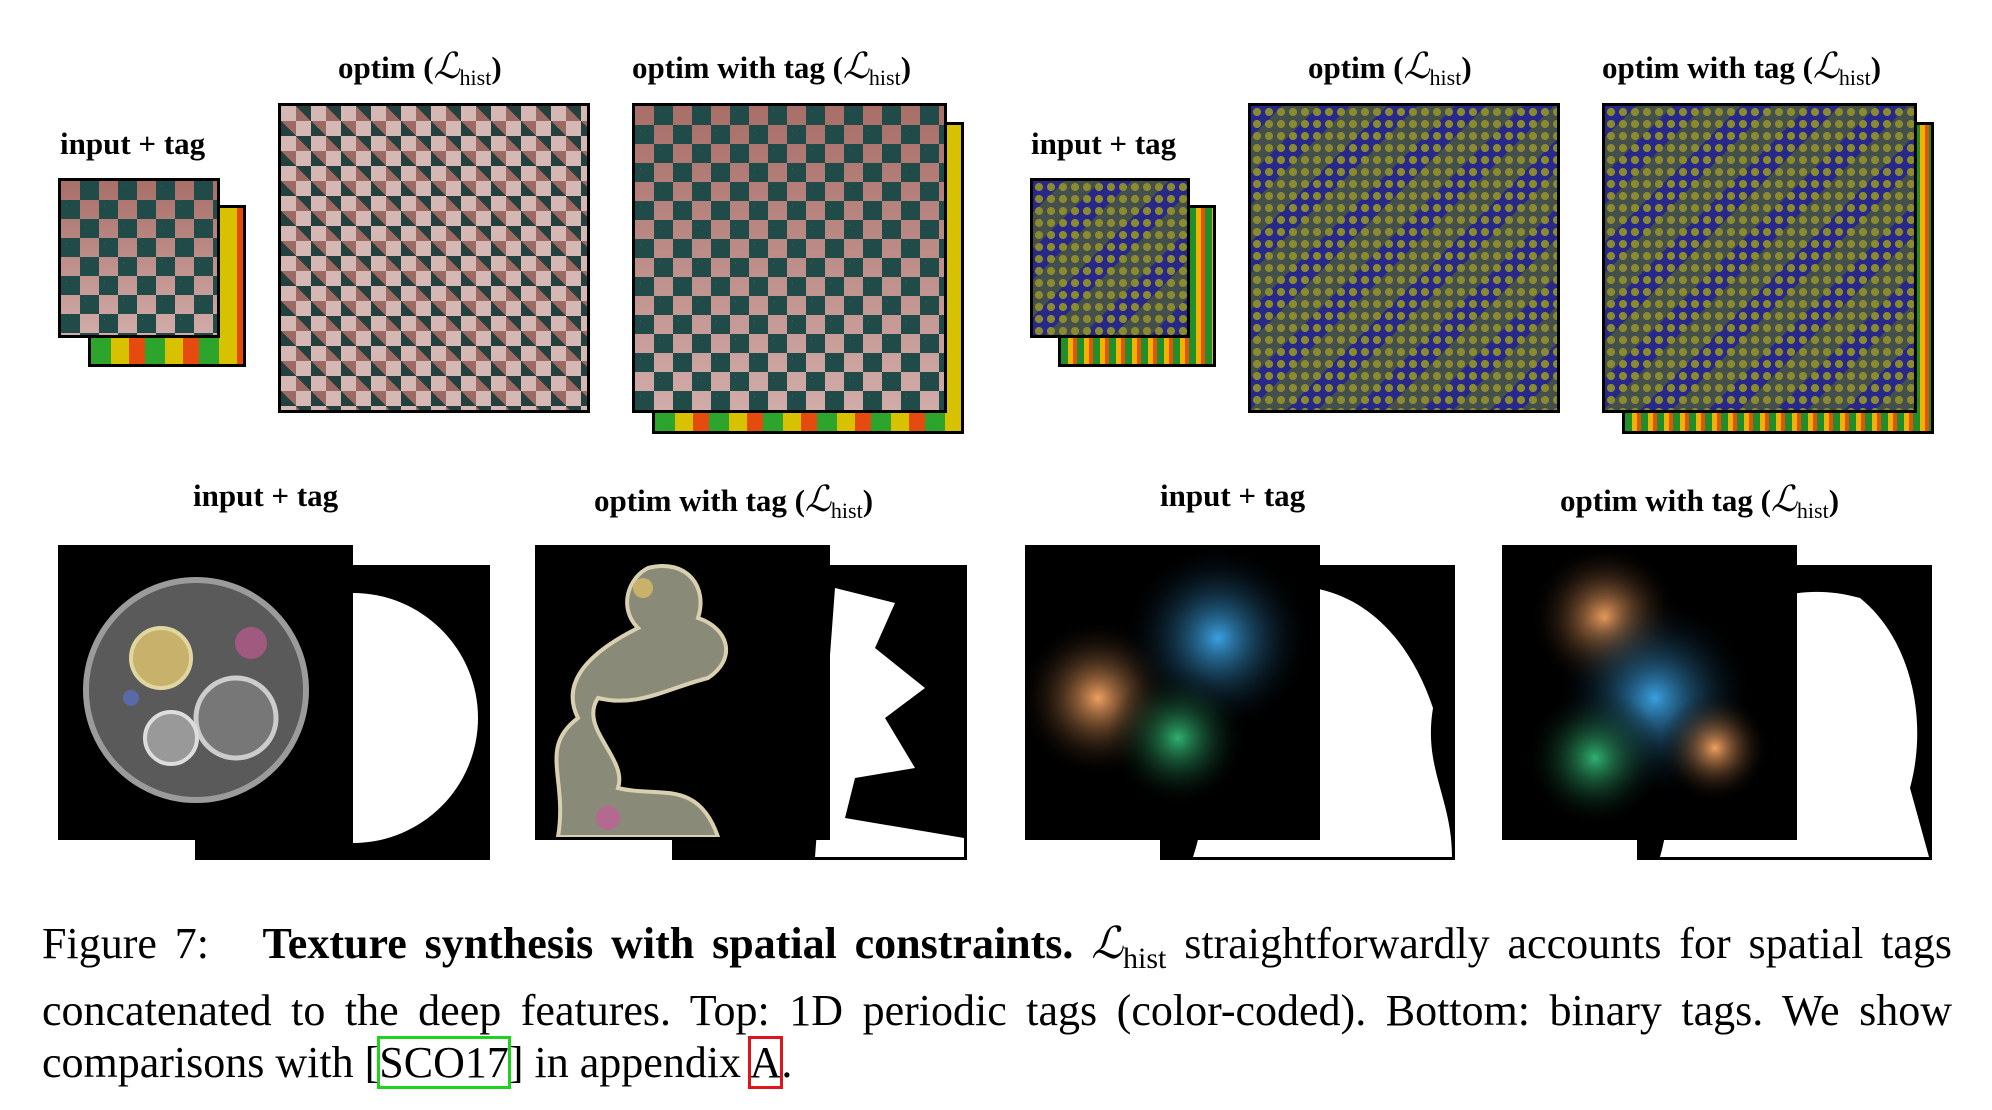  What do you see at coordinates (266, 495) in the screenshot?
I see `label-input-tag-3: input + tag` at bounding box center [266, 495].